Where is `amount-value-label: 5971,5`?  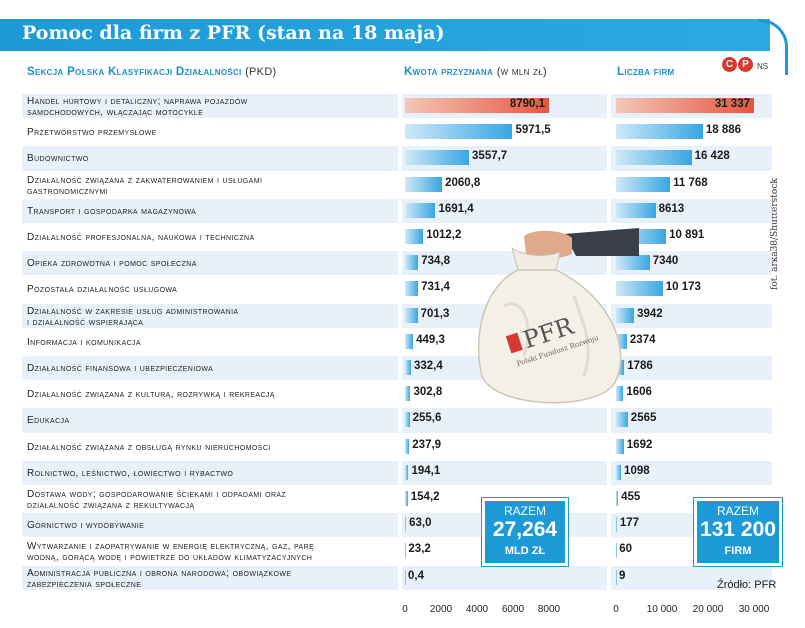 amount-value-label: 5971,5 is located at coordinates (533, 130).